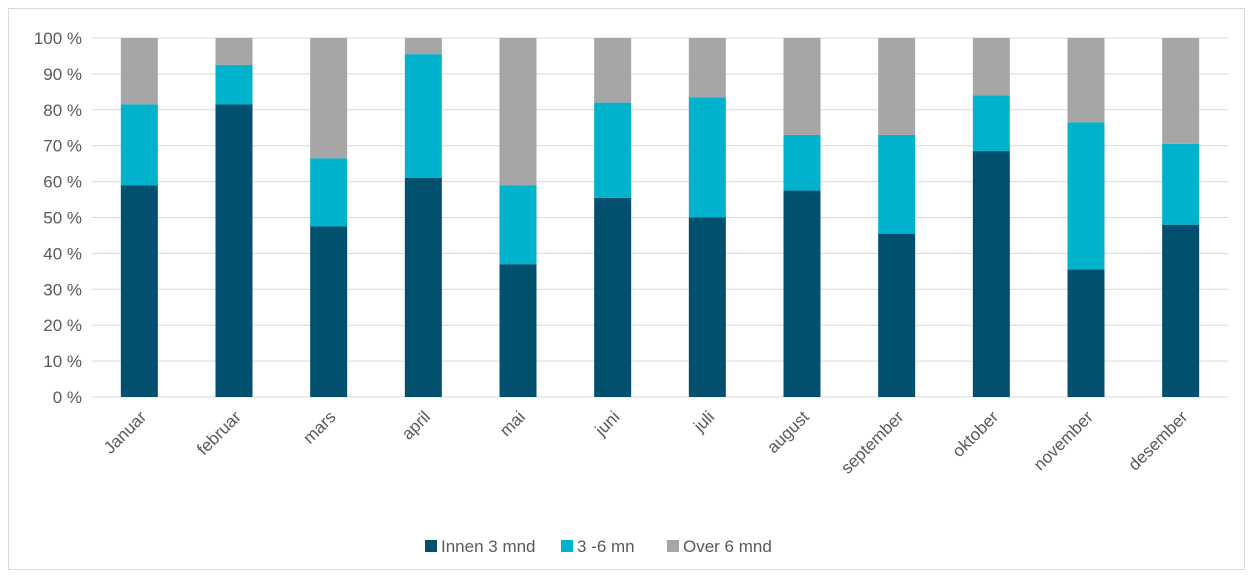  I want to click on legend: Innen 3 mnd 3 -6 mn Over 6 mnd, so click(598, 546).